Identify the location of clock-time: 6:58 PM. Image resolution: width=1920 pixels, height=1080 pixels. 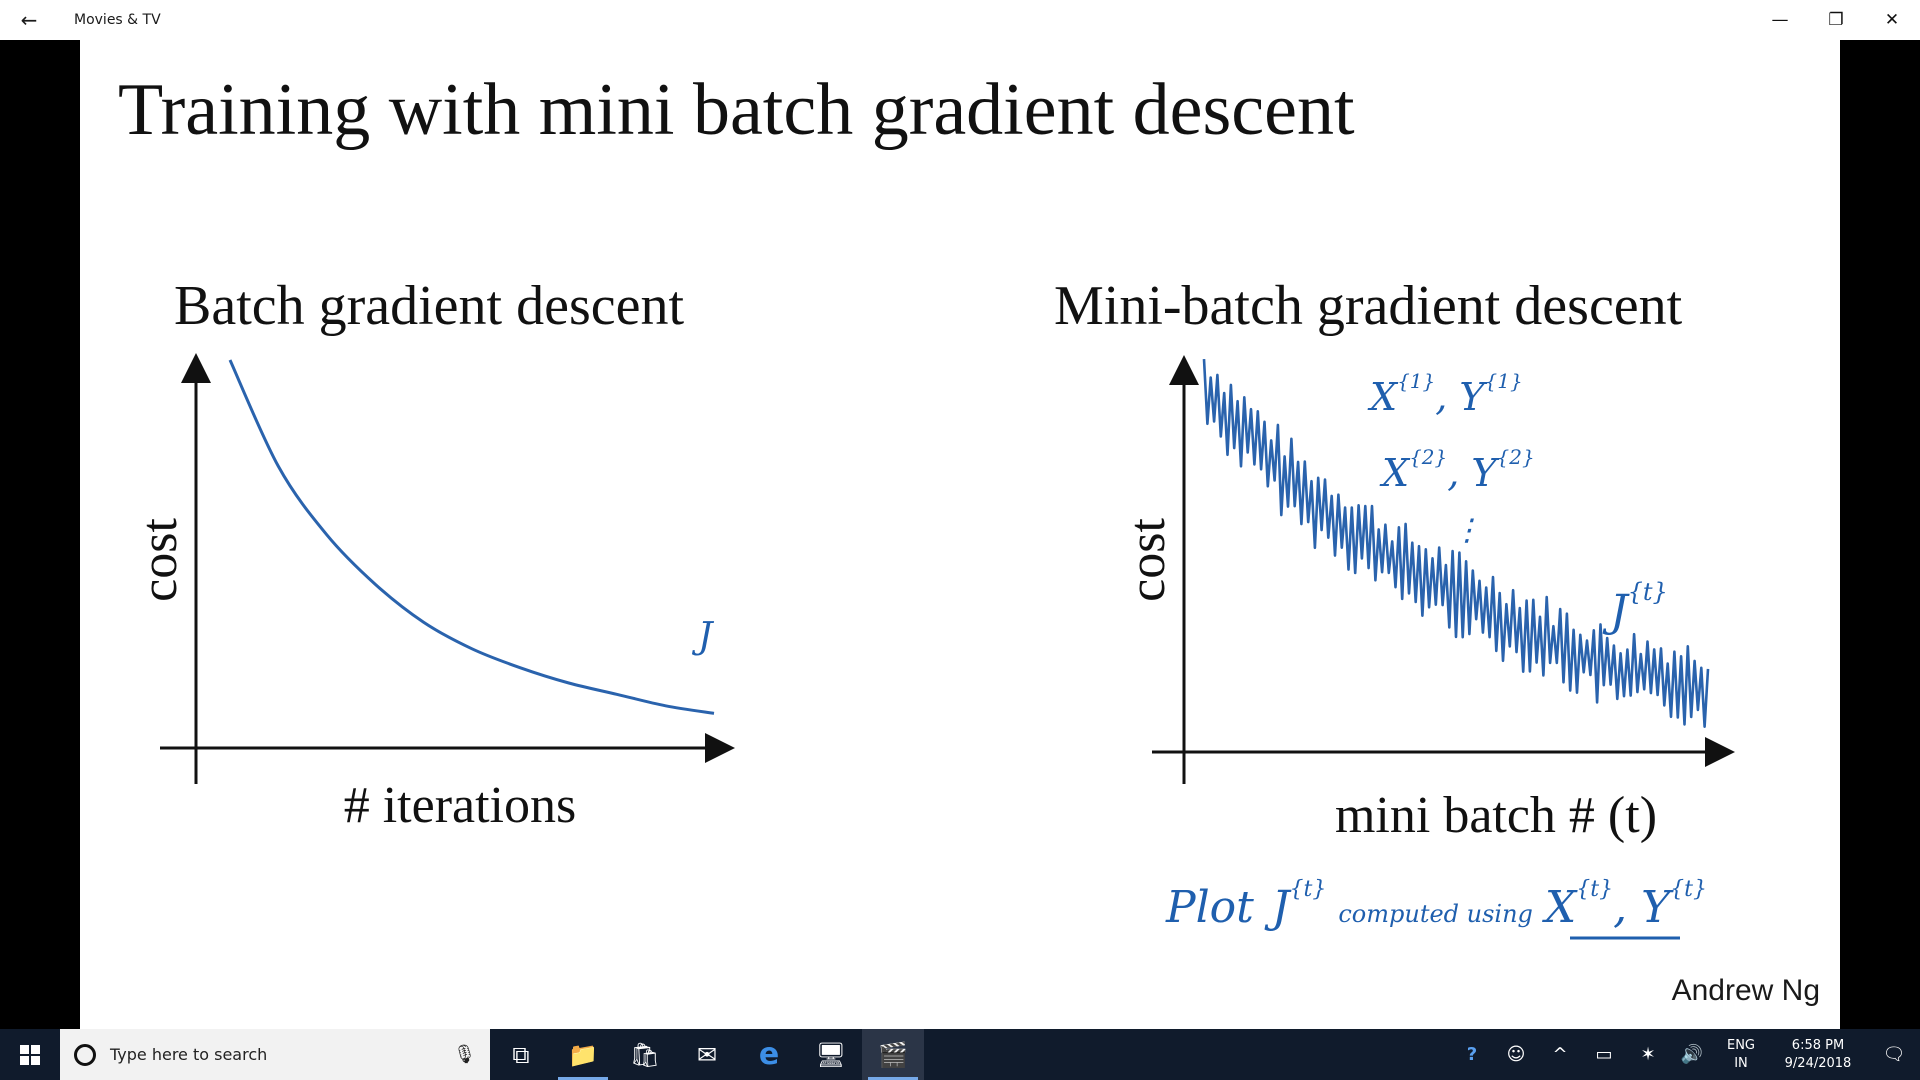
(1818, 1045).